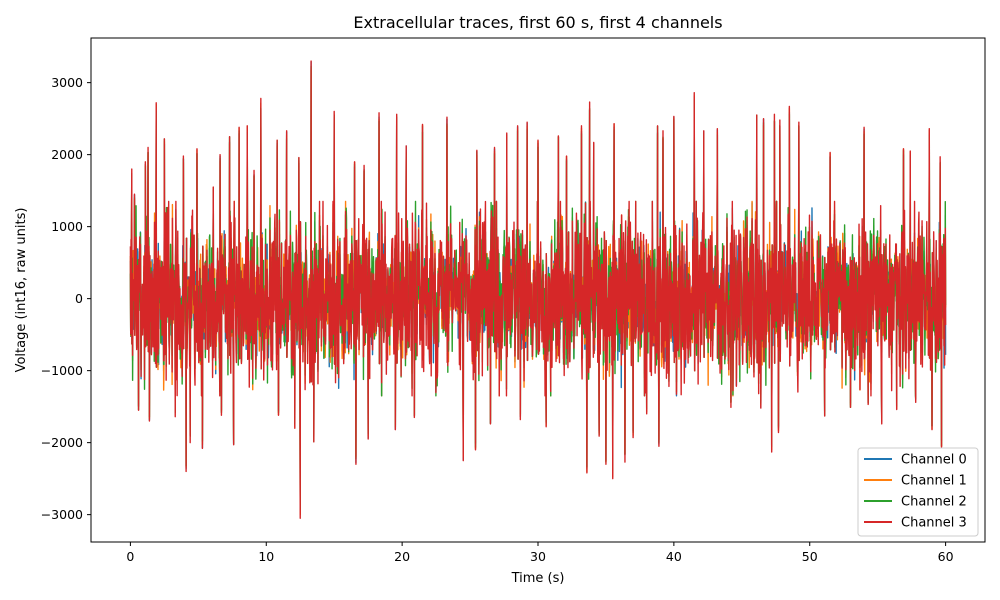 This screenshot has width=1000, height=600. I want to click on legend-label: Channel 2, so click(934, 502).